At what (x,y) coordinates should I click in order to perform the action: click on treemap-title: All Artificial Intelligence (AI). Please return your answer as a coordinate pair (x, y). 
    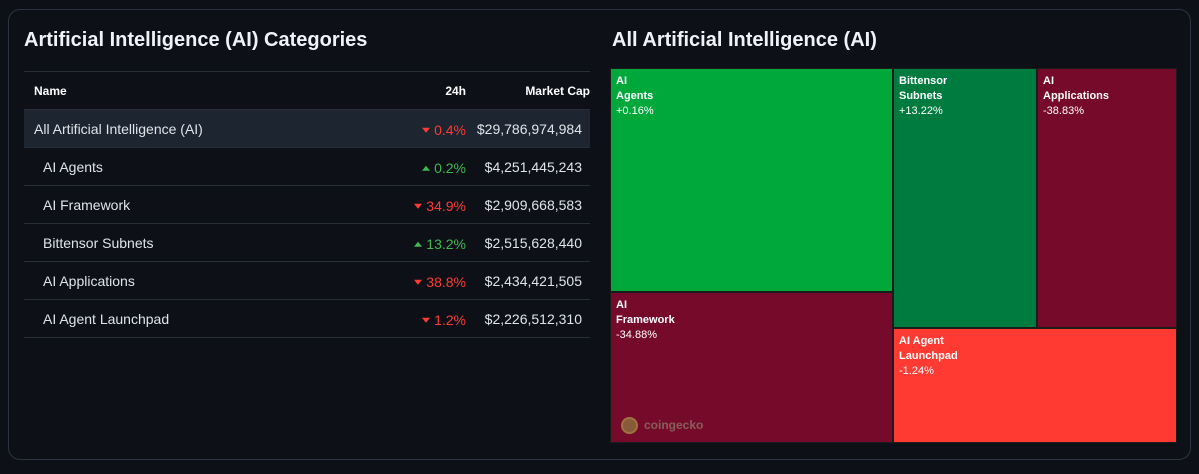
    Looking at the image, I should click on (744, 40).